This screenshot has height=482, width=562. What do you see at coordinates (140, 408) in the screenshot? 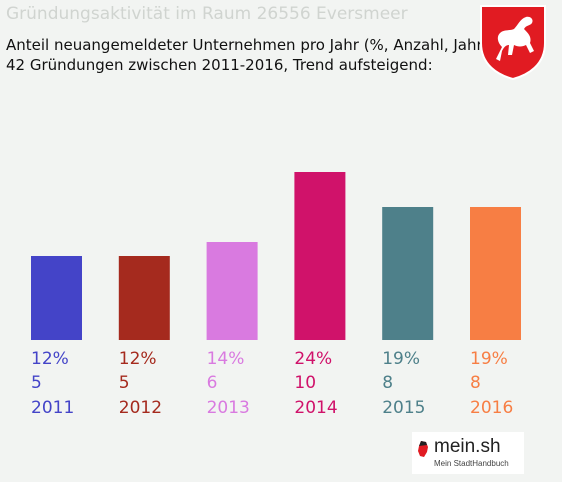
I see `year-label-2012: 2012` at bounding box center [140, 408].